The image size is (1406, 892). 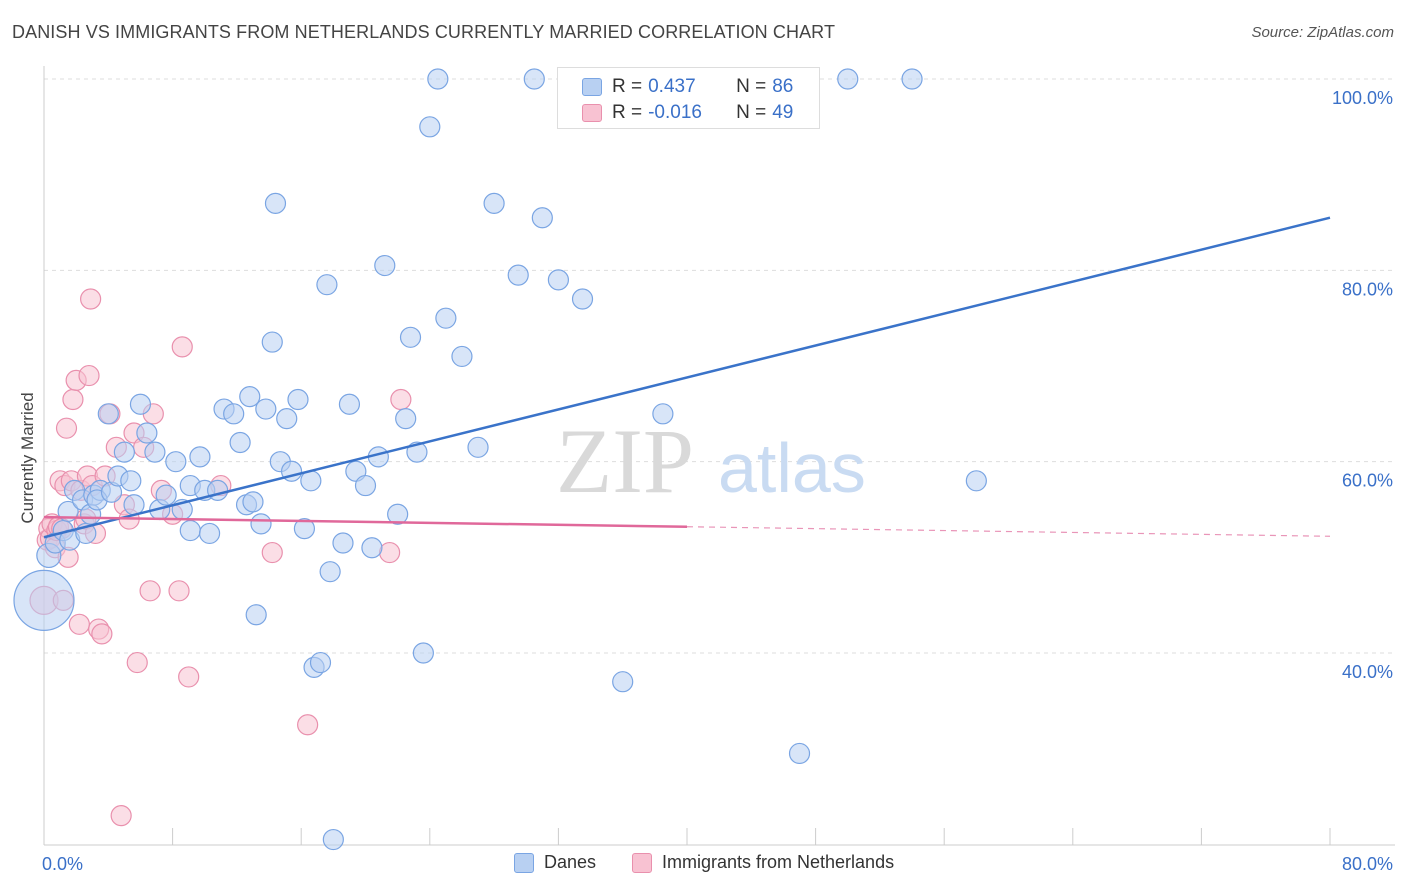 What do you see at coordinates (1367, 672) in the screenshot?
I see `y-tick-label: 40.0%` at bounding box center [1367, 672].